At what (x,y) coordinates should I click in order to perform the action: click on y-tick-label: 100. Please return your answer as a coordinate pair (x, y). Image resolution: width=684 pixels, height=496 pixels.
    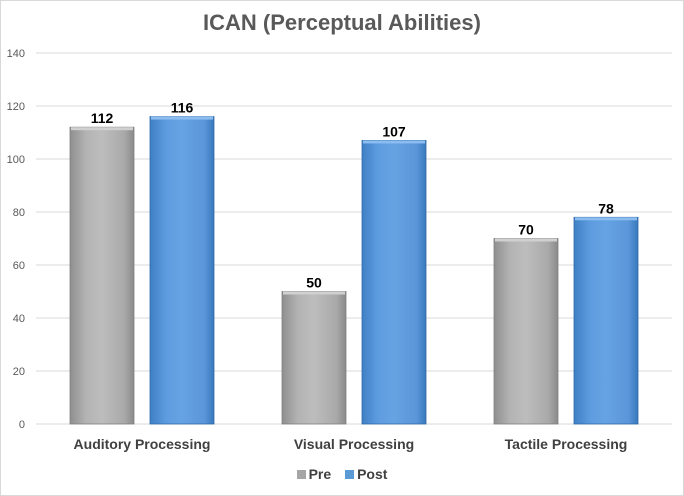
    Looking at the image, I should click on (16, 160).